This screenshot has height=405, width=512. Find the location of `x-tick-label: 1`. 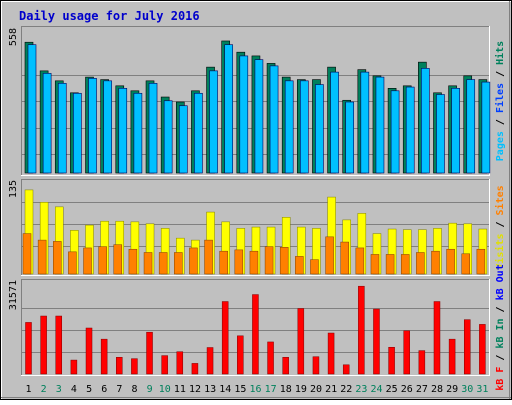

x-tick-label: 1 is located at coordinates (29, 389).